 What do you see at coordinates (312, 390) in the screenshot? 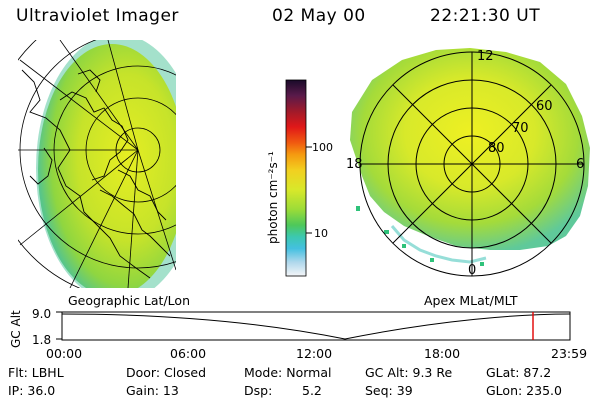
I see `status-dsp-value: 5.2` at bounding box center [312, 390].